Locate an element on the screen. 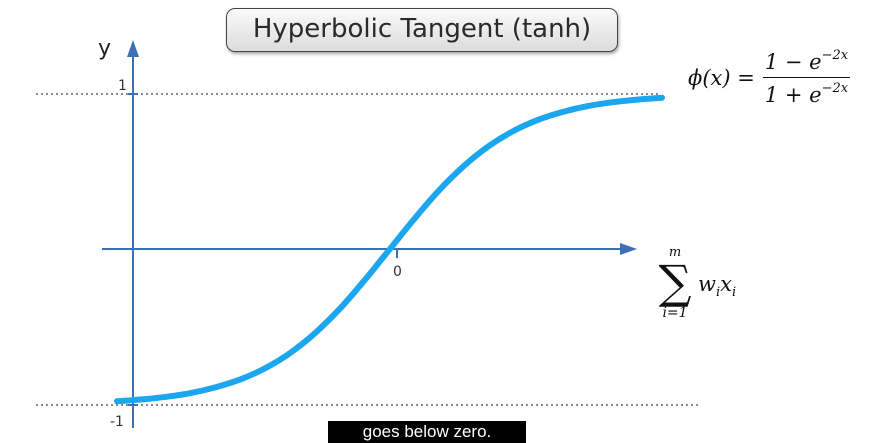 The width and height of the screenshot is (870, 443). term-w-subscript: i is located at coordinates (718, 293).